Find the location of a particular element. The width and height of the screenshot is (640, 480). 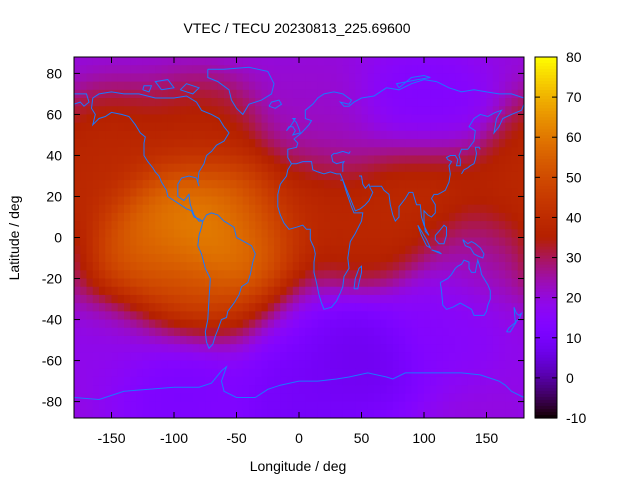

x-axis-label: Longitude / deg is located at coordinates (298, 466).